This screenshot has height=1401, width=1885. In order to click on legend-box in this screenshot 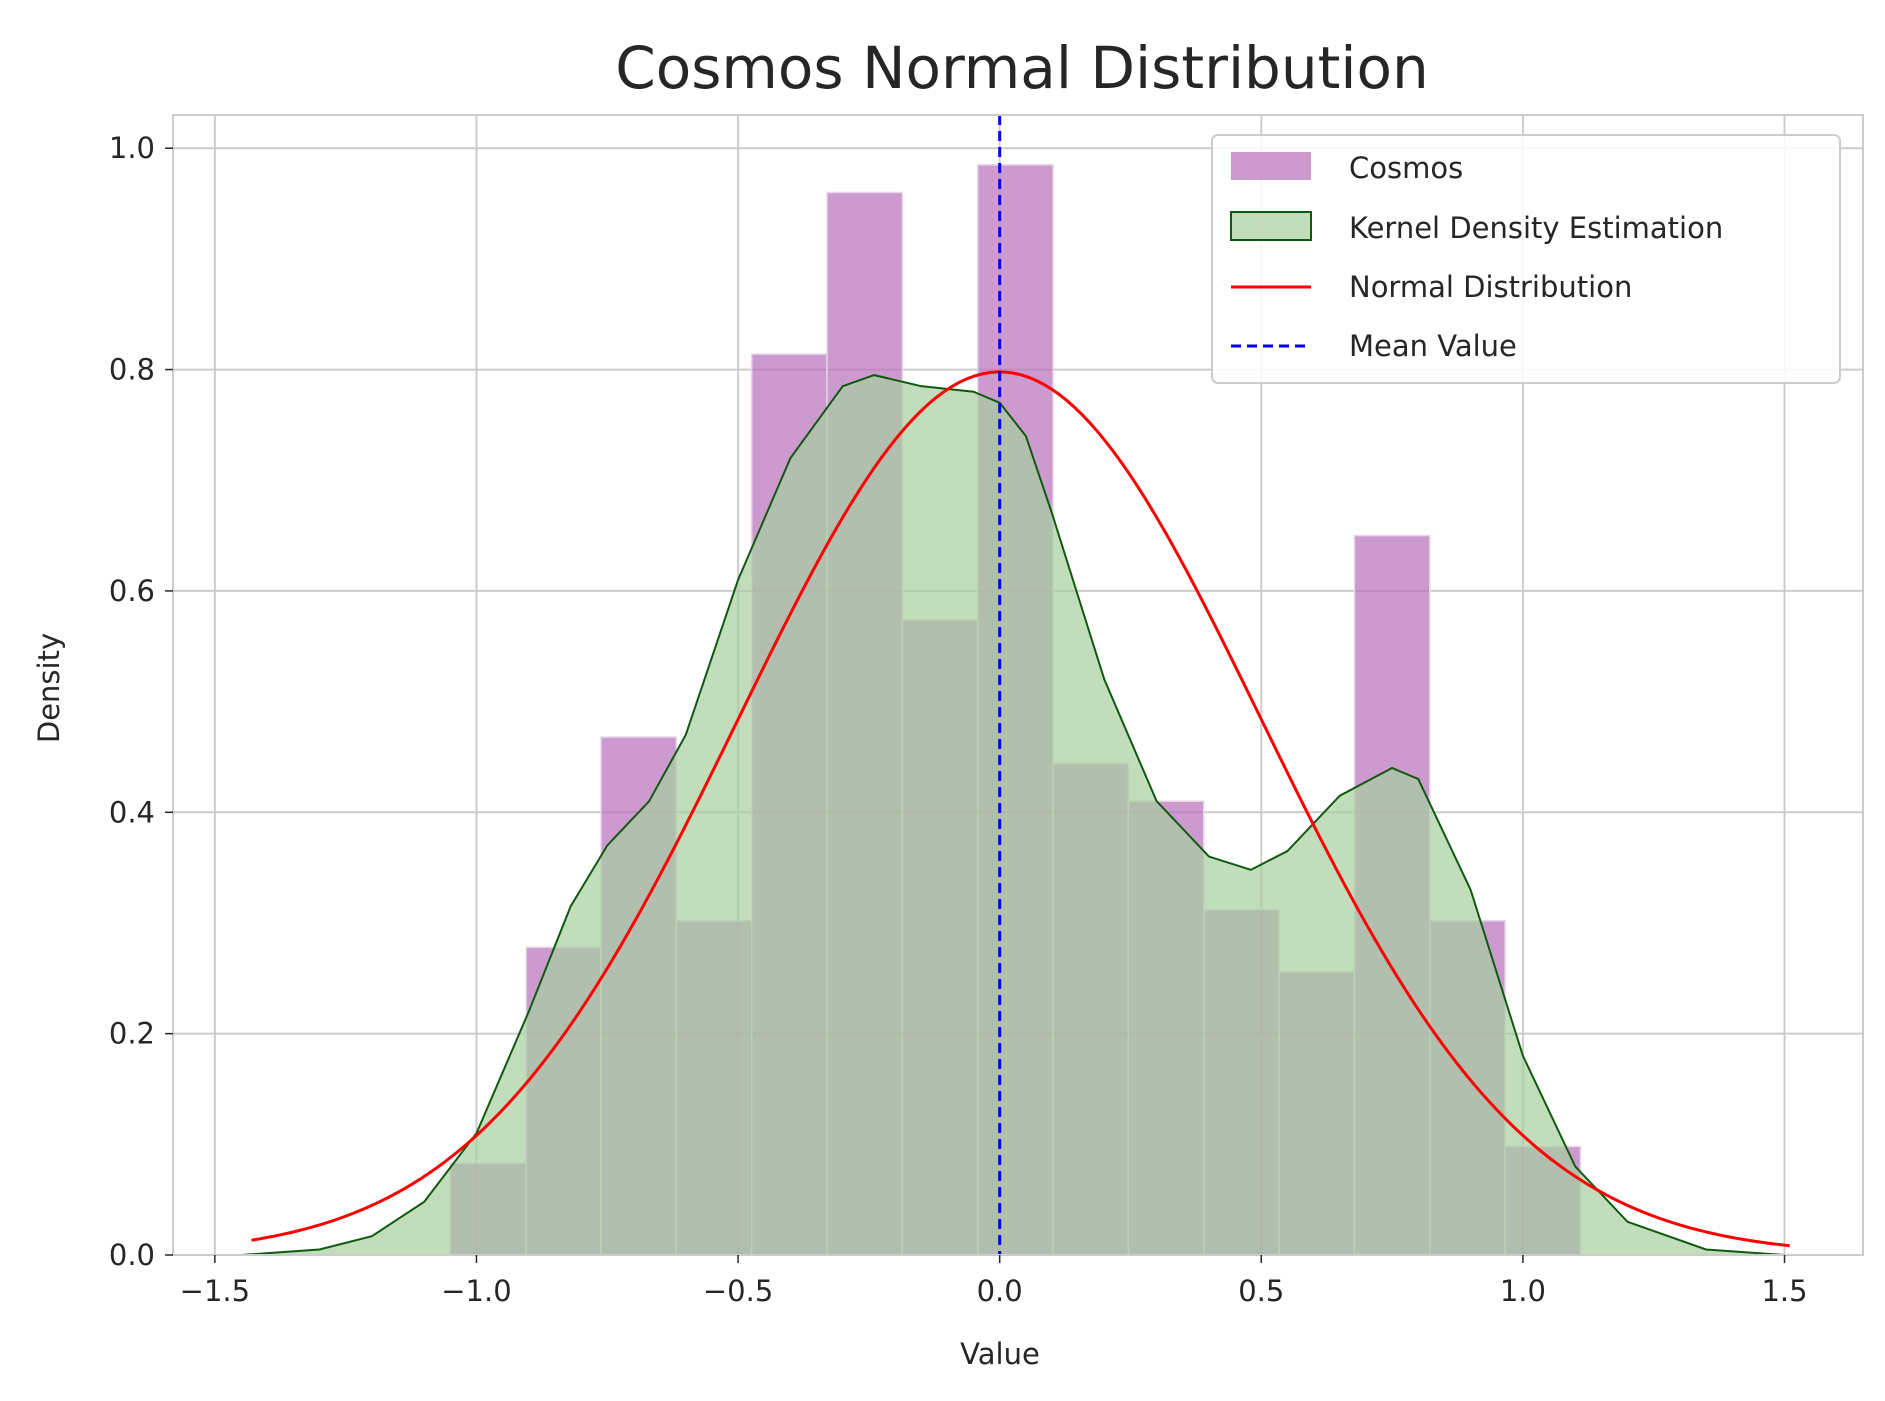, I will do `click(1526, 259)`.